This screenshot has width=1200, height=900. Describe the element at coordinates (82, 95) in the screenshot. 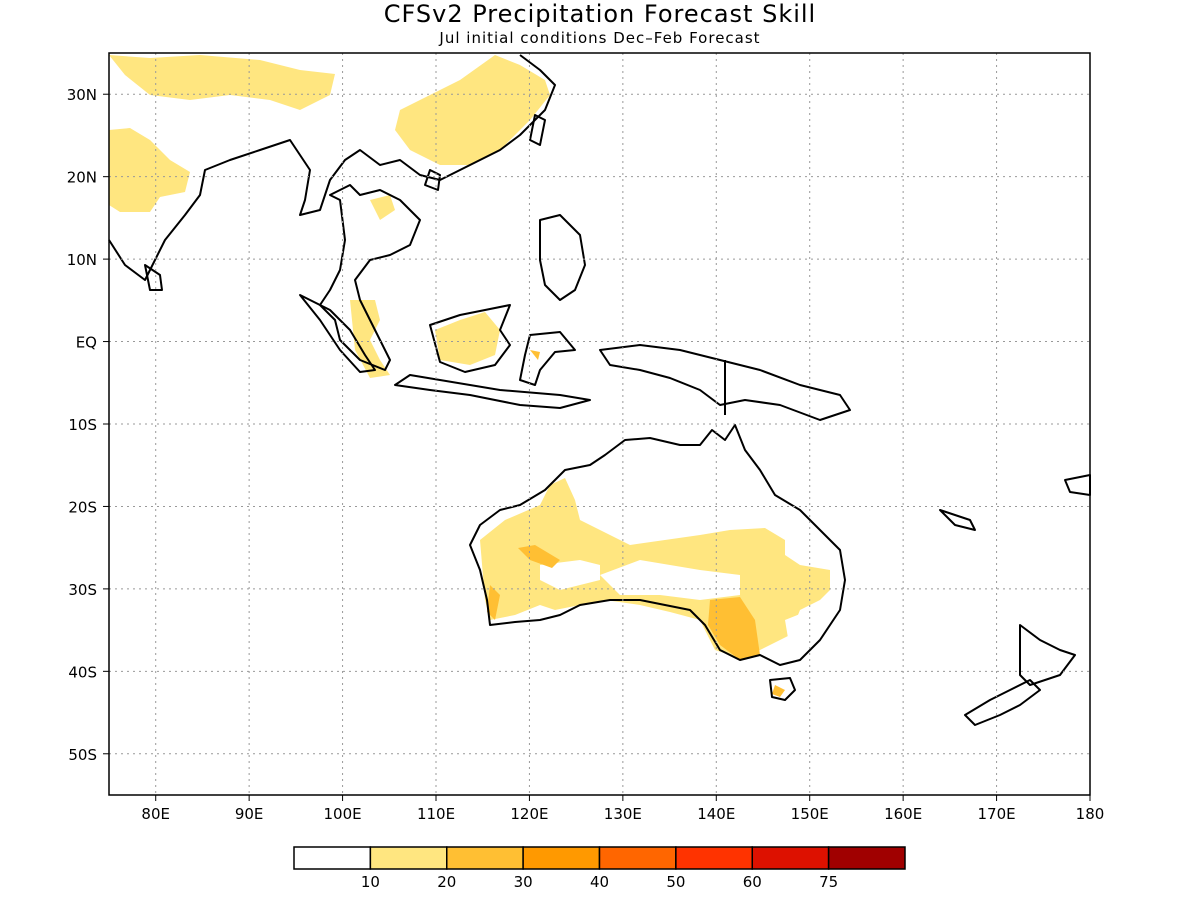

I see `lat-label: 30N` at that location.